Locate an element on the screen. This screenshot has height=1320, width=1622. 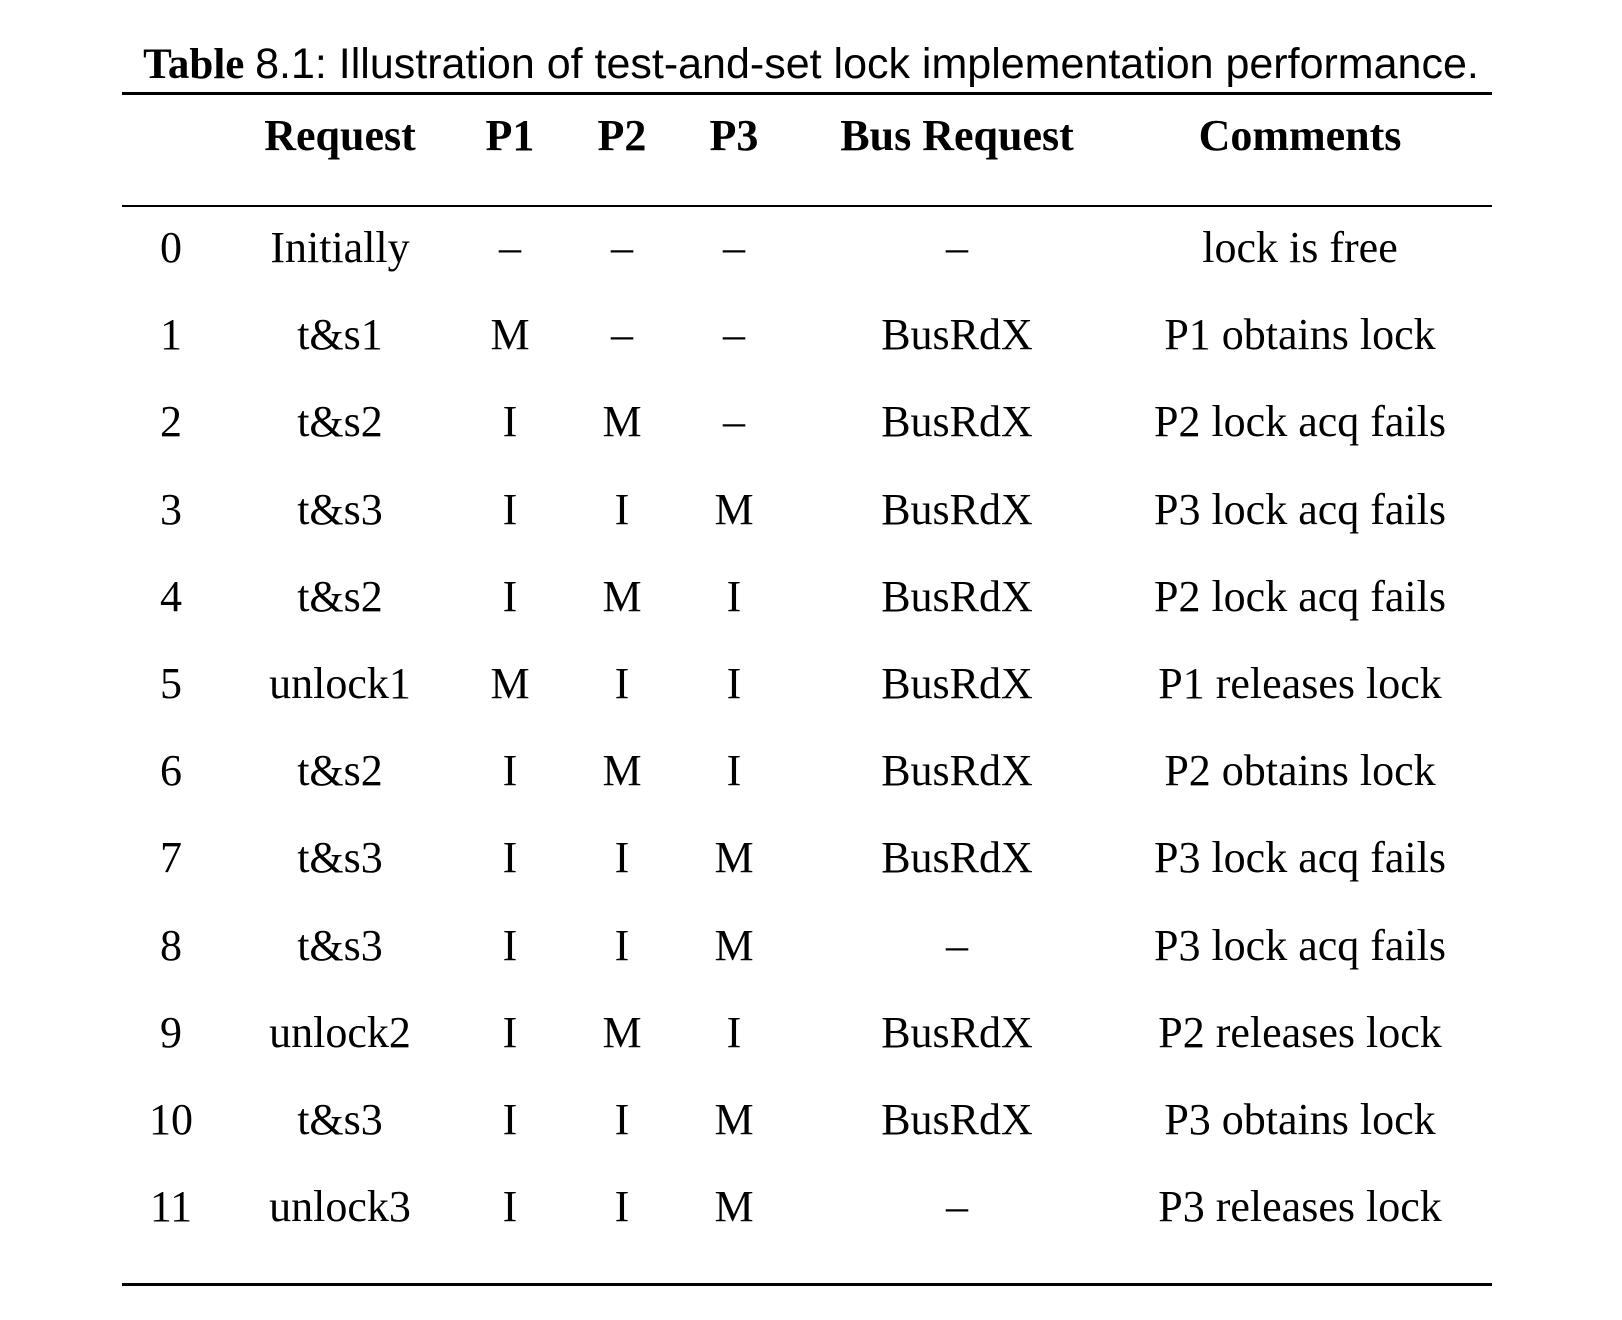
header-bus-request: Bus Request is located at coordinates (957, 135).